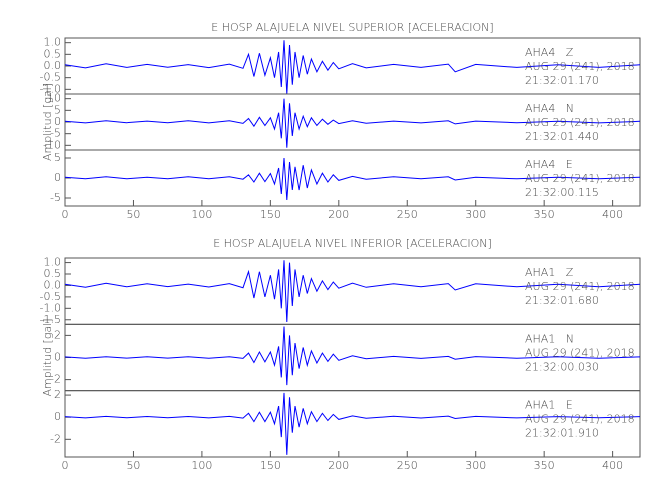  I want to click on trace-annotation: 21:32:01.910, so click(562, 433).